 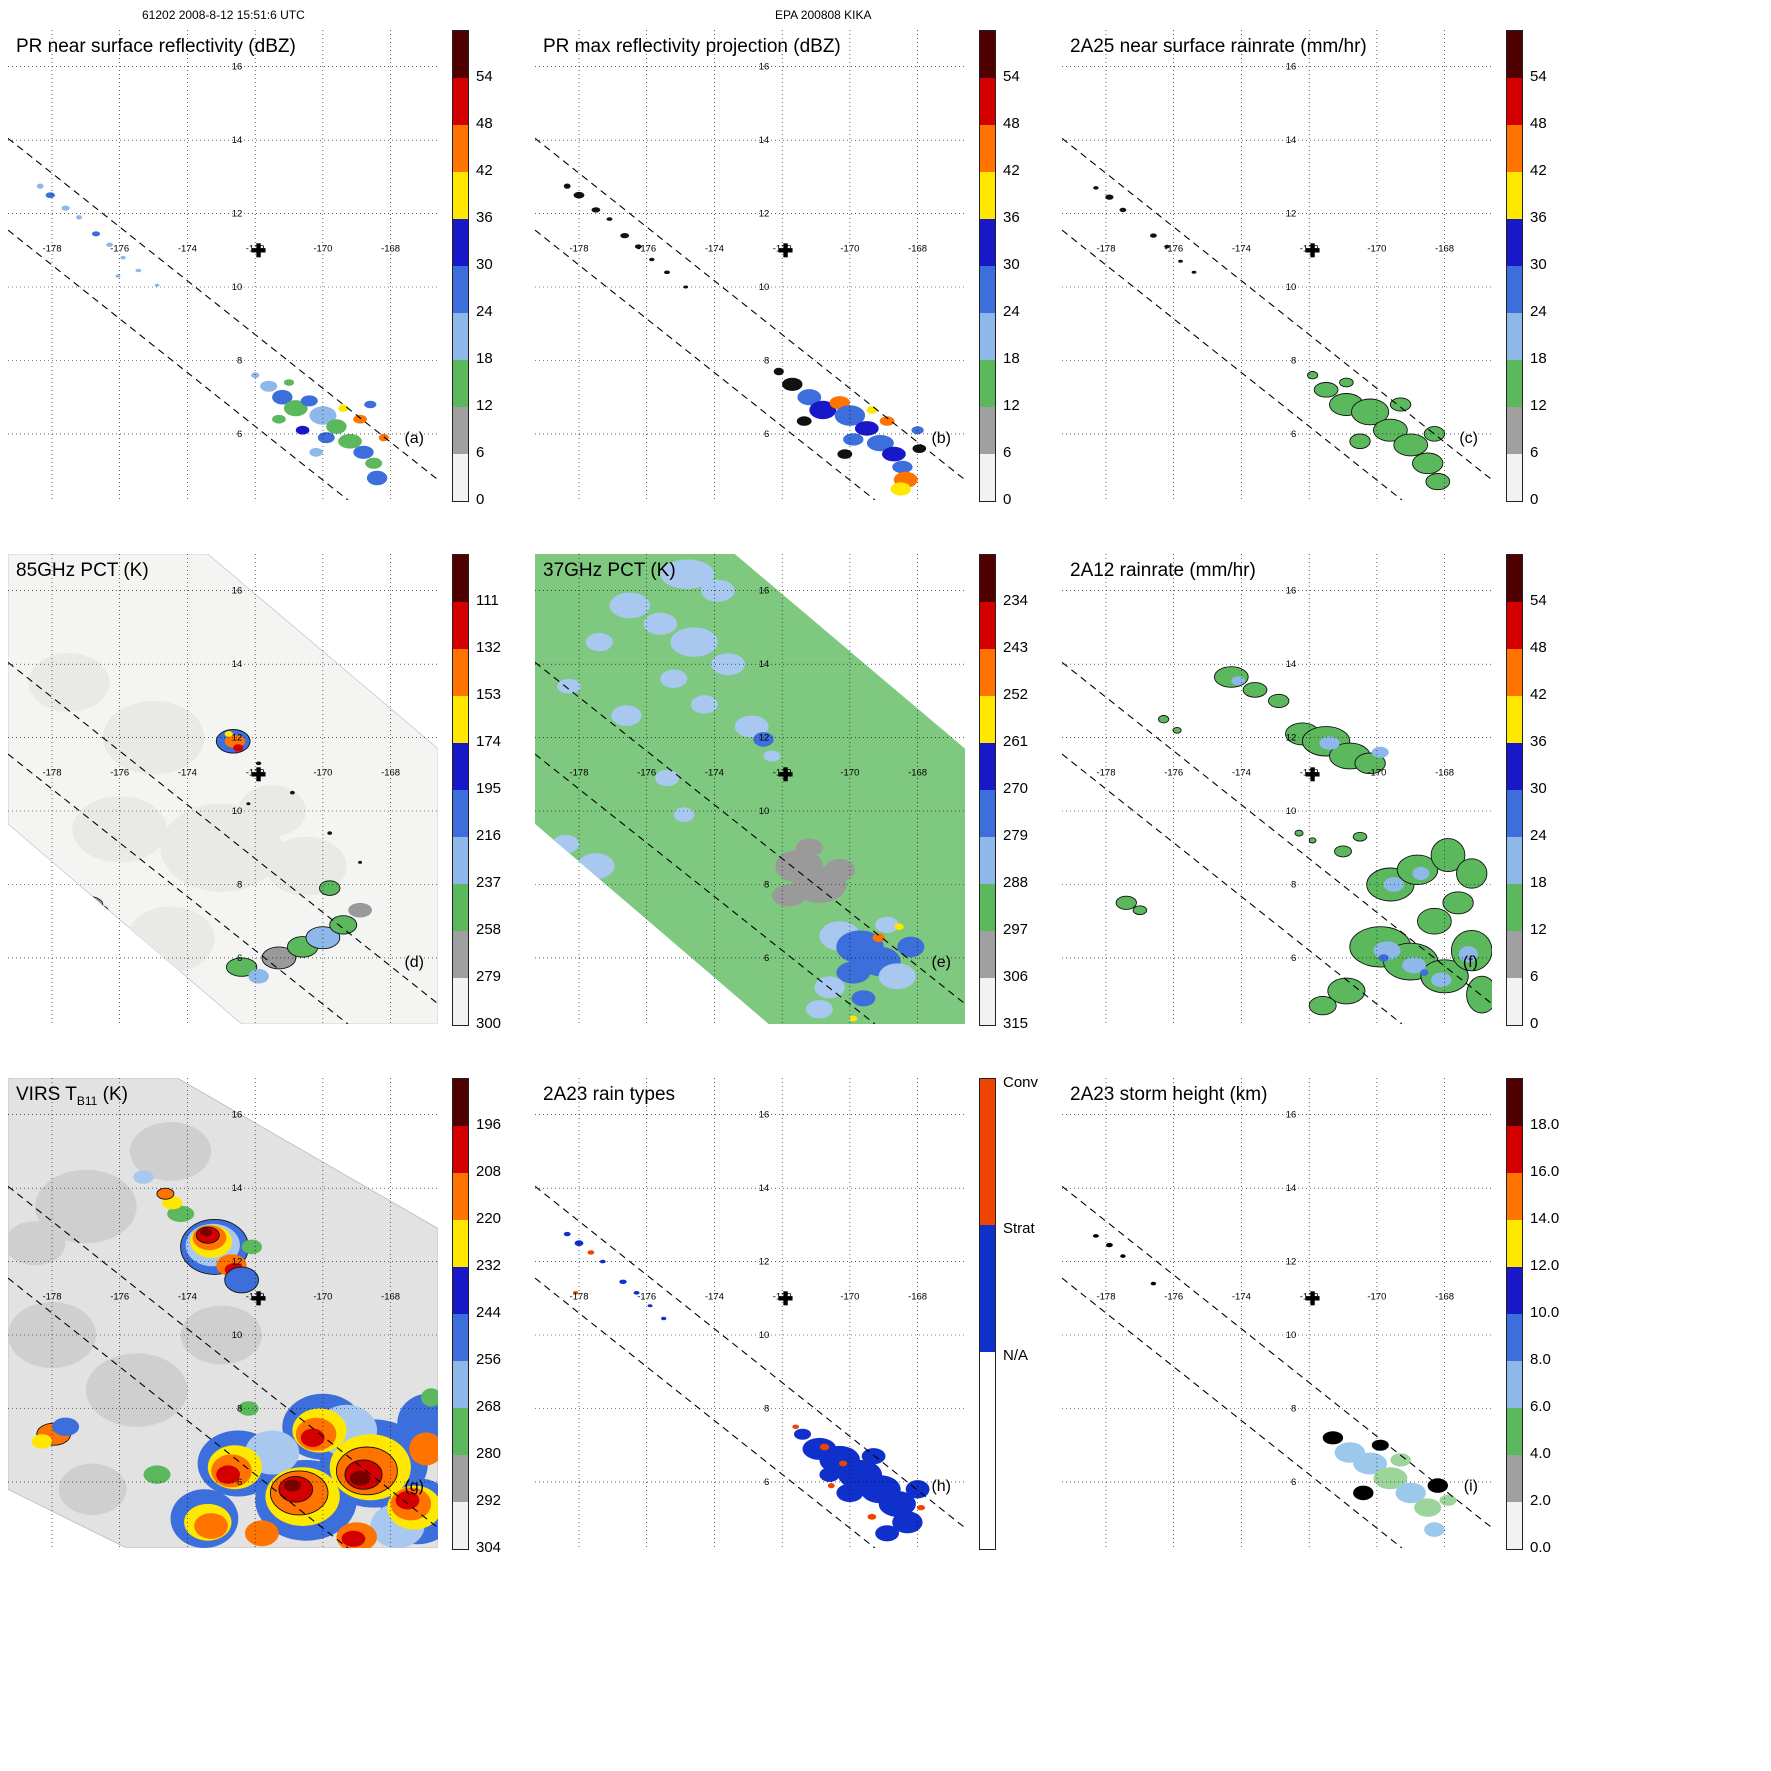 What do you see at coordinates (1545, 271) in the screenshot?
I see `colorbar-c: 54 48 42 36 30 24 18 12 6 0` at bounding box center [1545, 271].